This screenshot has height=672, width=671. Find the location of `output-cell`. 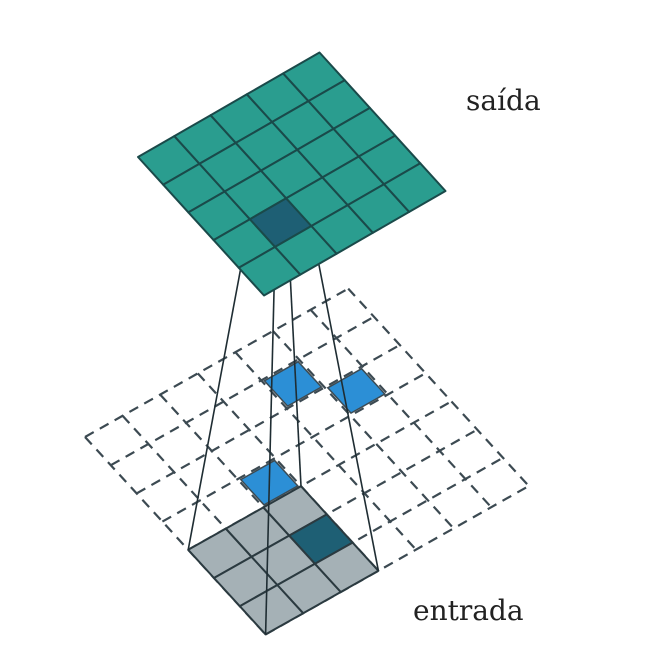

output-cell is located at coordinates (415, 187).